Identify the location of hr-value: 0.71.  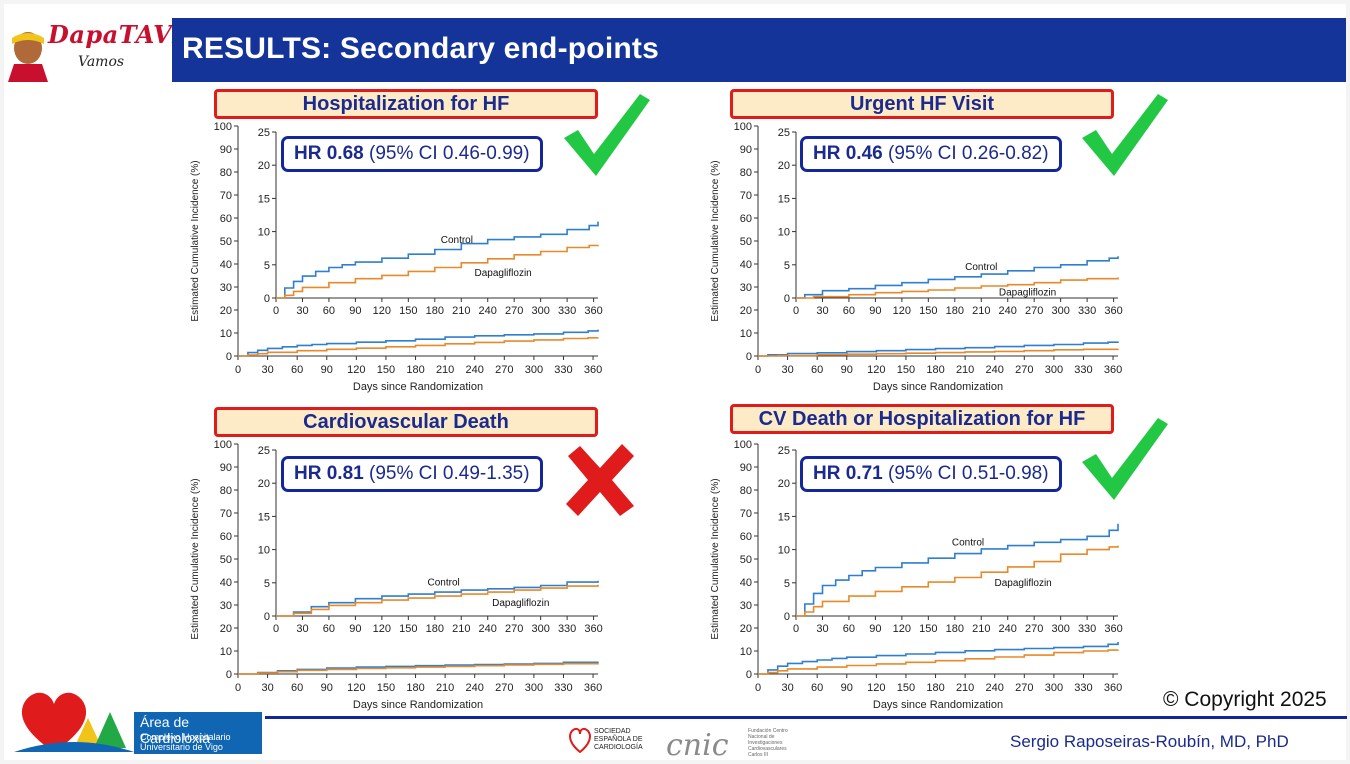
(864, 473).